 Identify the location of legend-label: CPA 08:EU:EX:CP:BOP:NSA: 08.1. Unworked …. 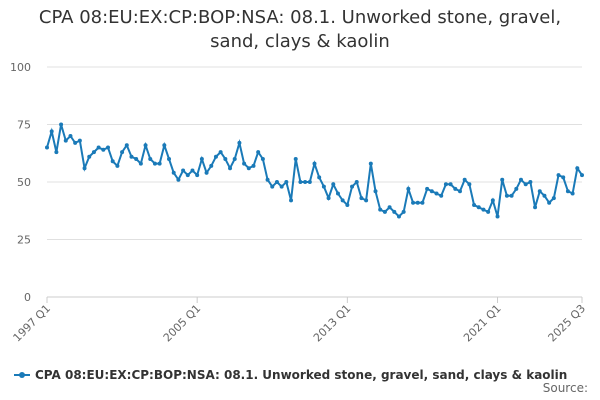
(301, 375).